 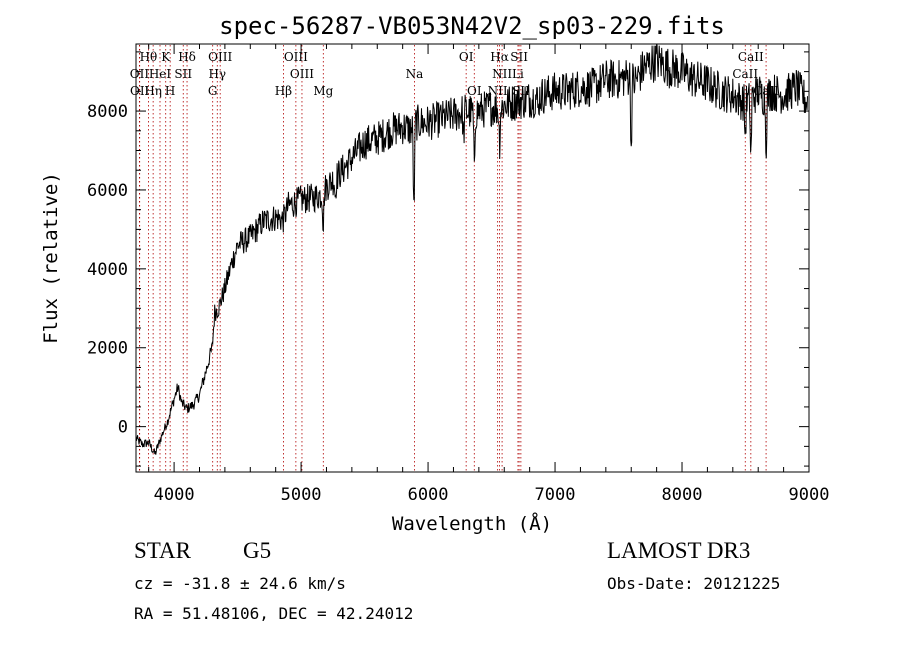 I want to click on y-tick-label-8000: 8000, so click(x=107, y=112).